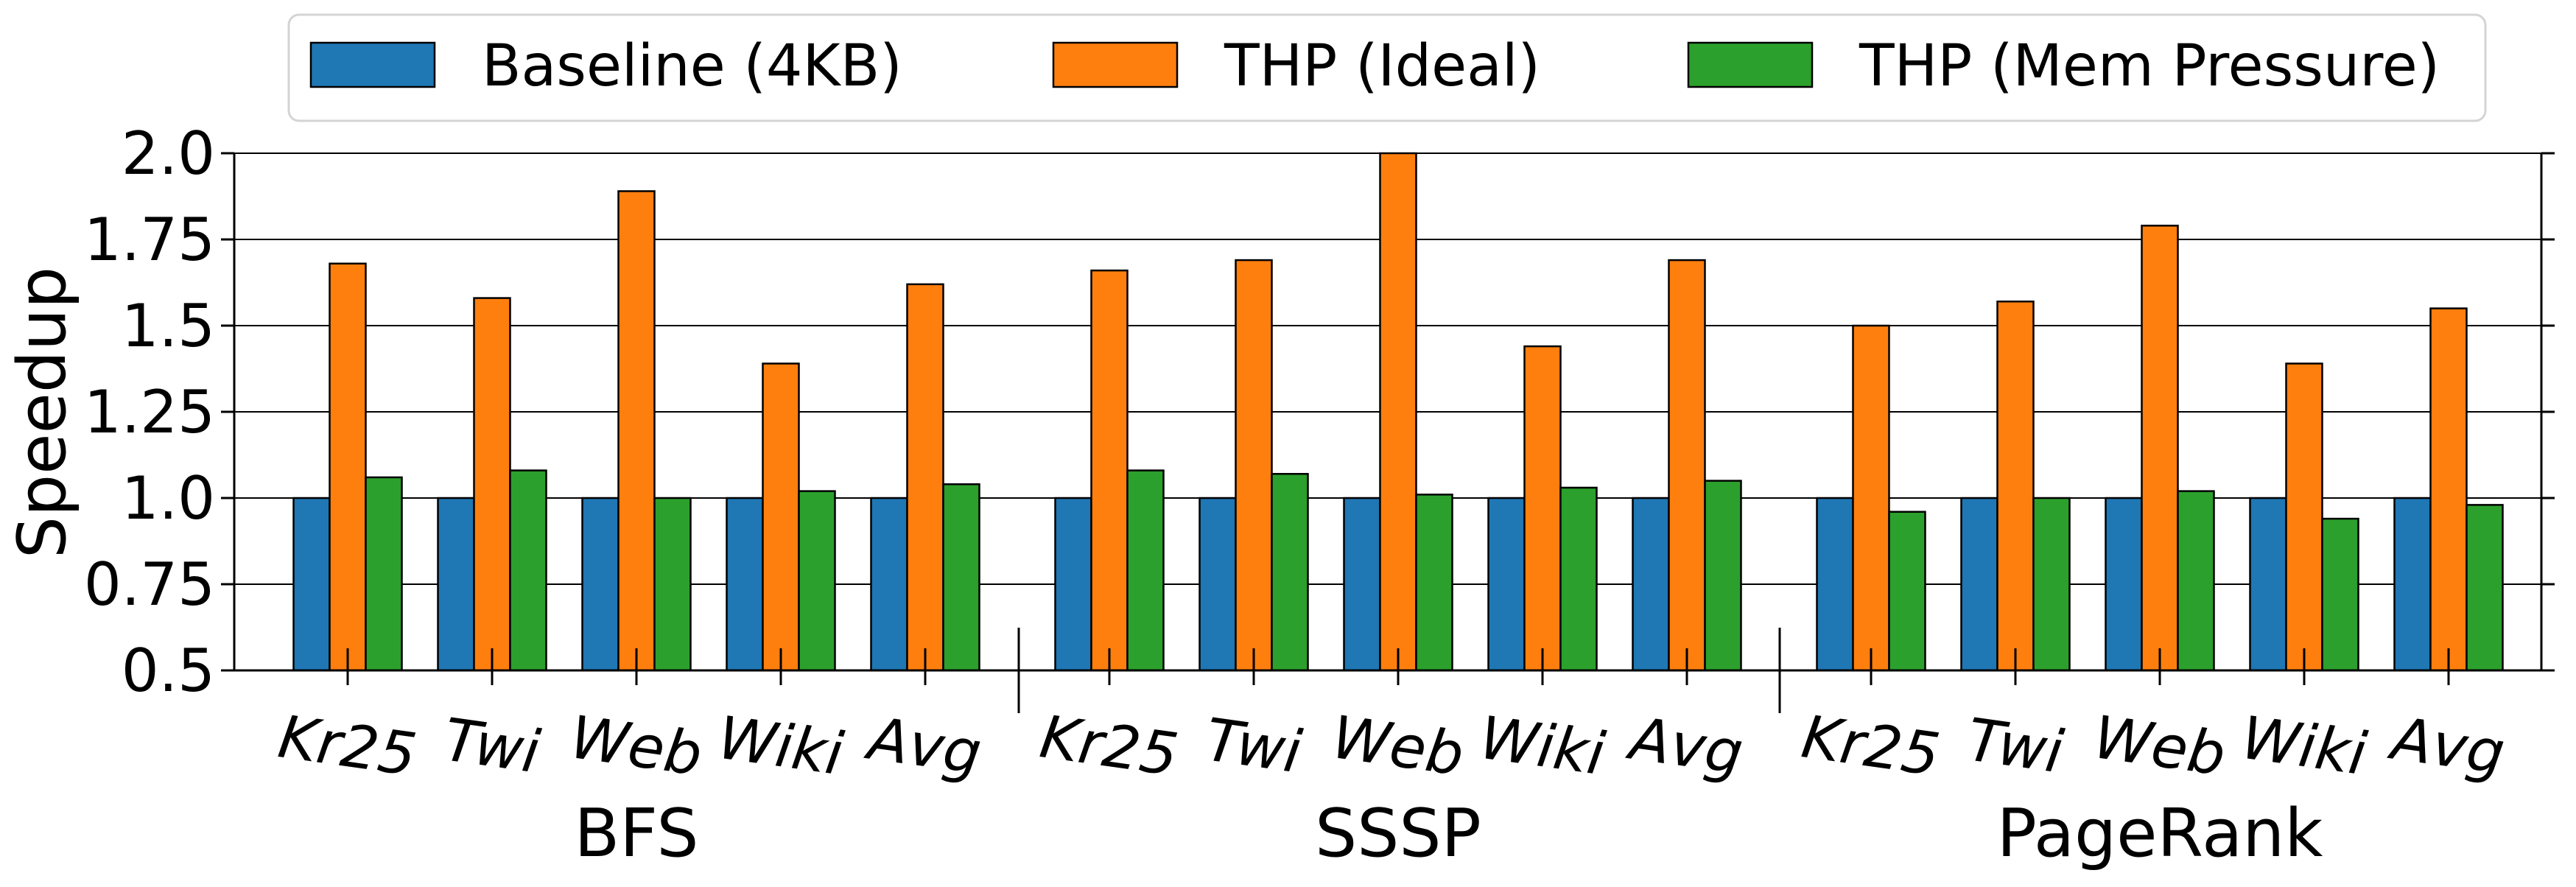 The image size is (2576, 887). I want to click on legend-frame, so click(1387, 67).